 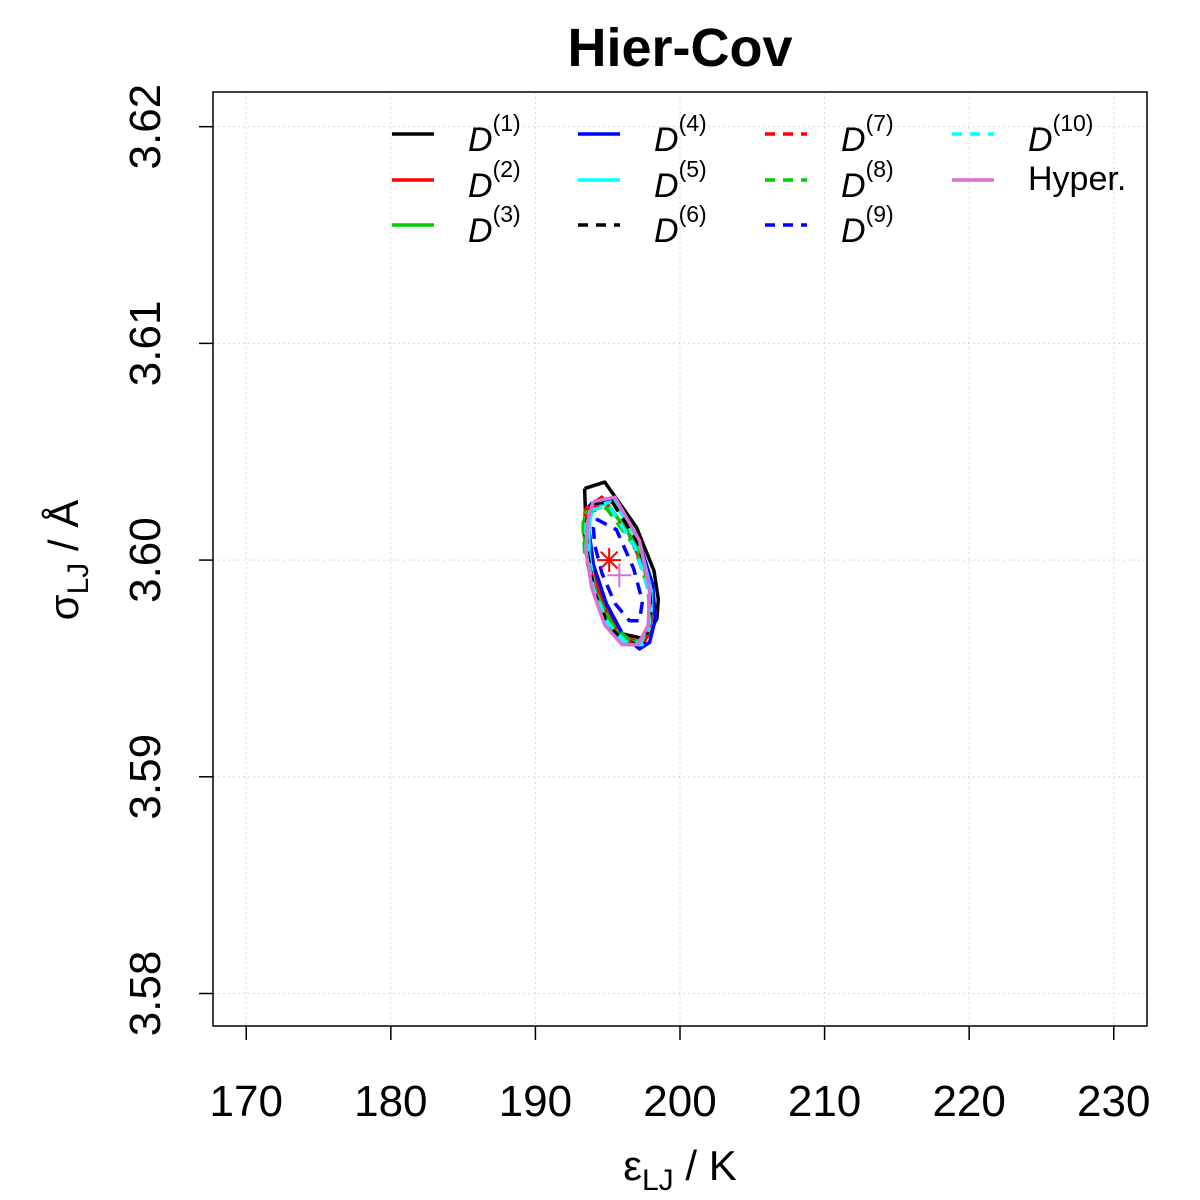 What do you see at coordinates (658, 1180) in the screenshot?
I see `x-axis-label-subscript: LJ` at bounding box center [658, 1180].